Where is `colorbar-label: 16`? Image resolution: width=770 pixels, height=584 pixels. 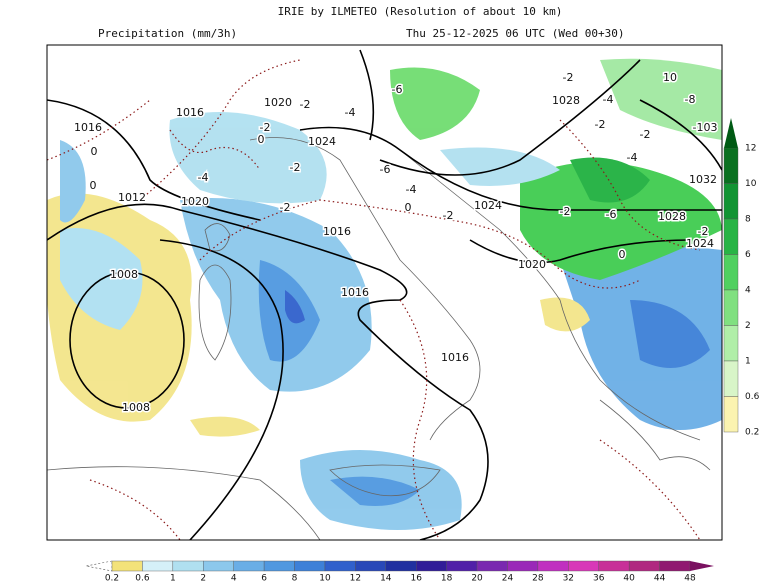
colorbar-label: 16 is located at coordinates (416, 579).